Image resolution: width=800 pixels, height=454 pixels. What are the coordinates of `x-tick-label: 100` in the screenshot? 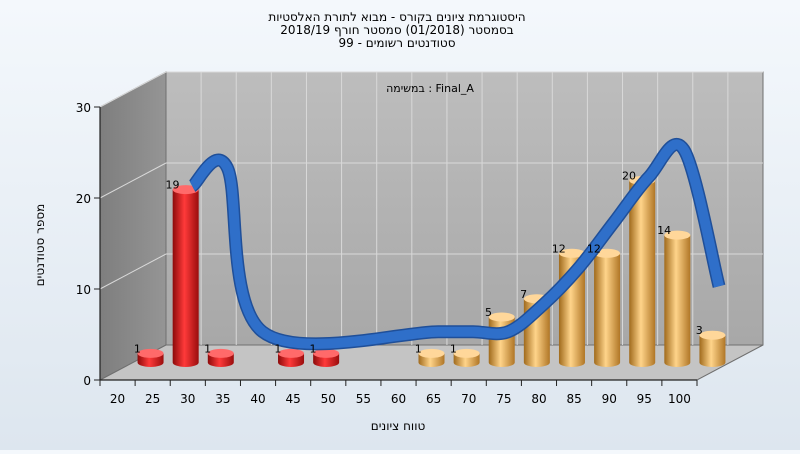 It's located at (679, 399).